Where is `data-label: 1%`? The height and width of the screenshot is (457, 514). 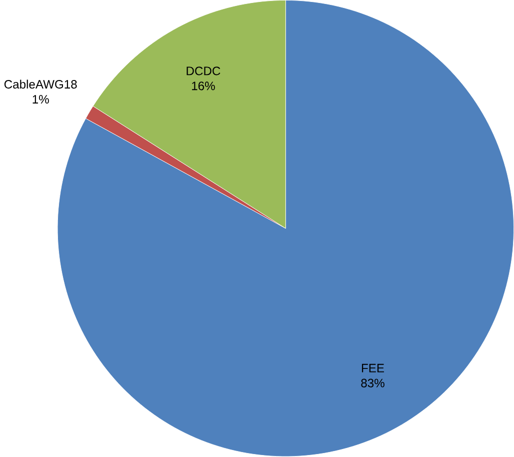
data-label: 1% is located at coordinates (40, 99).